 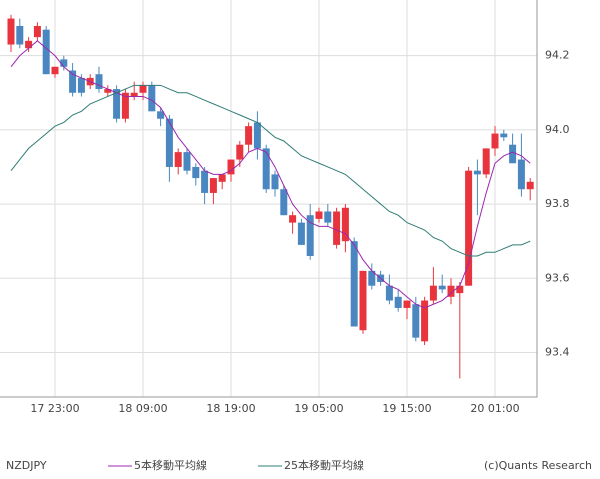 What do you see at coordinates (324, 465) in the screenshot?
I see `legend-label: 25本移動平均線` at bounding box center [324, 465].